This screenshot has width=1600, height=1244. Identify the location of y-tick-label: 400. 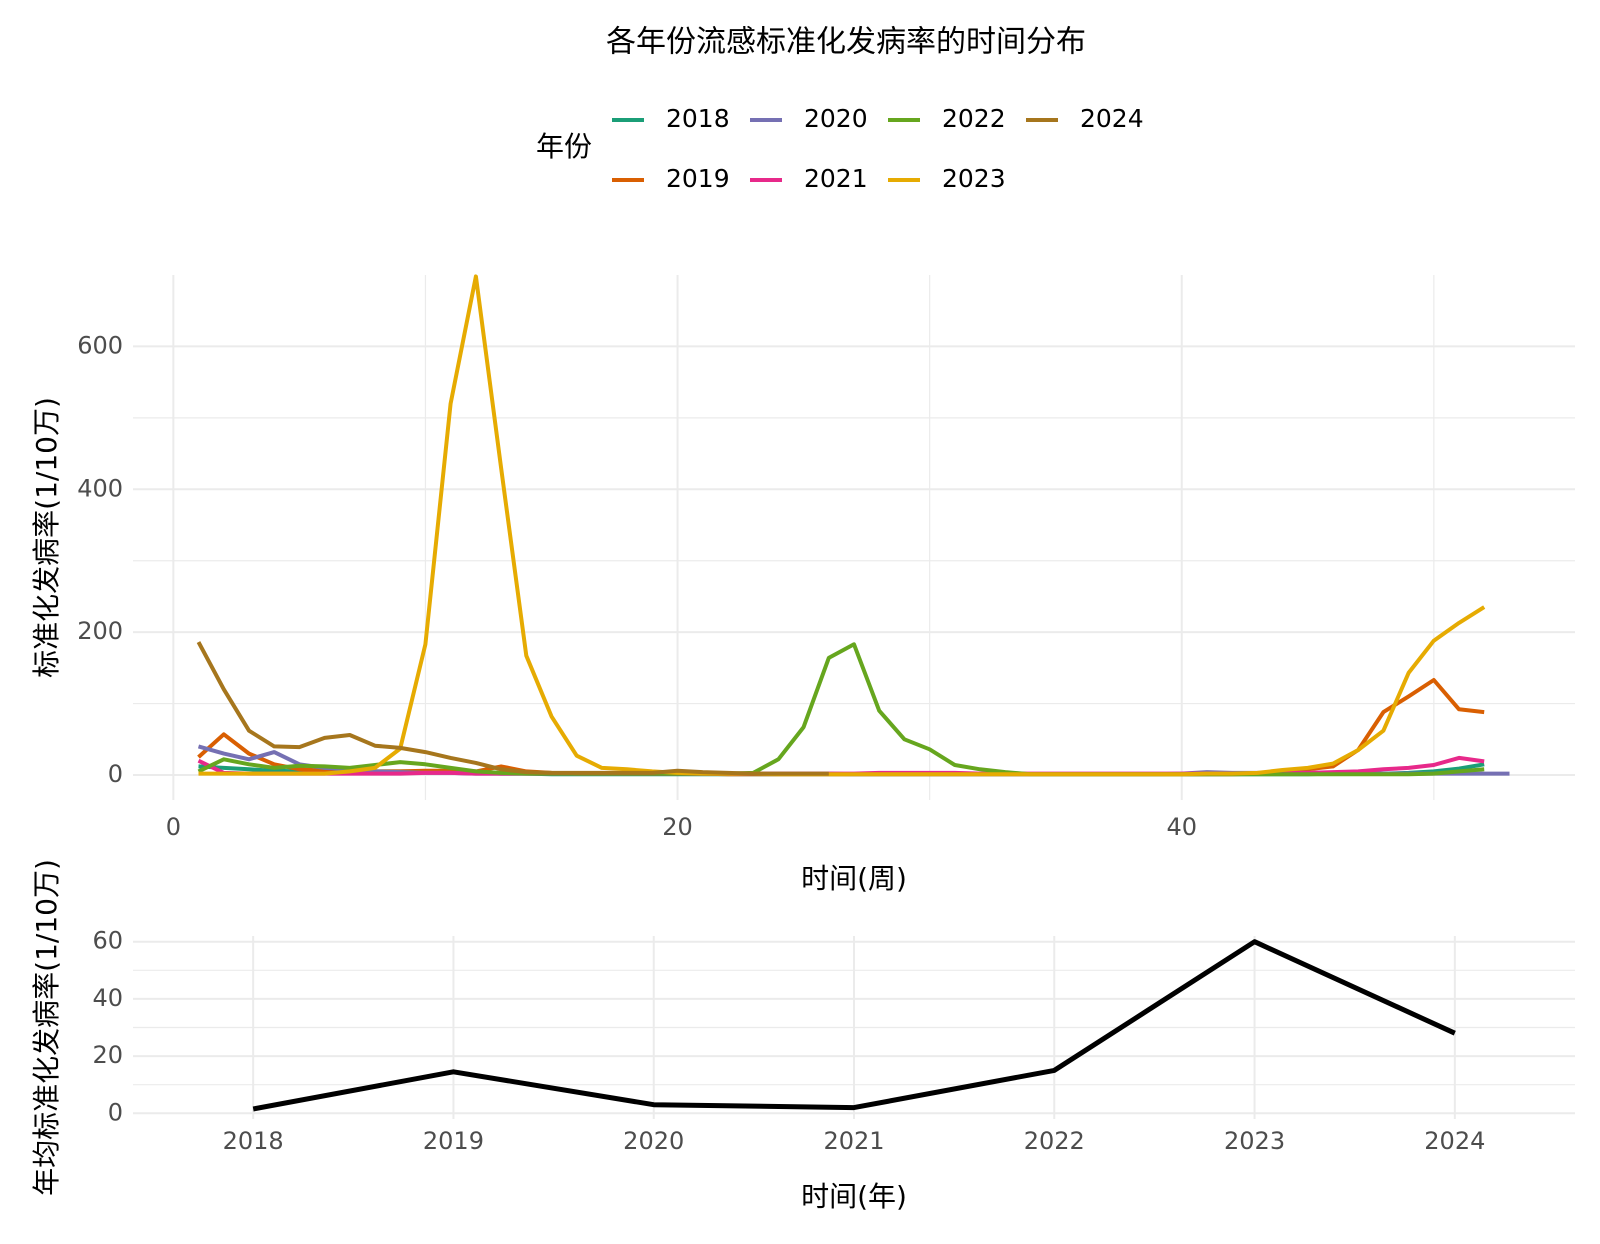
(100, 488).